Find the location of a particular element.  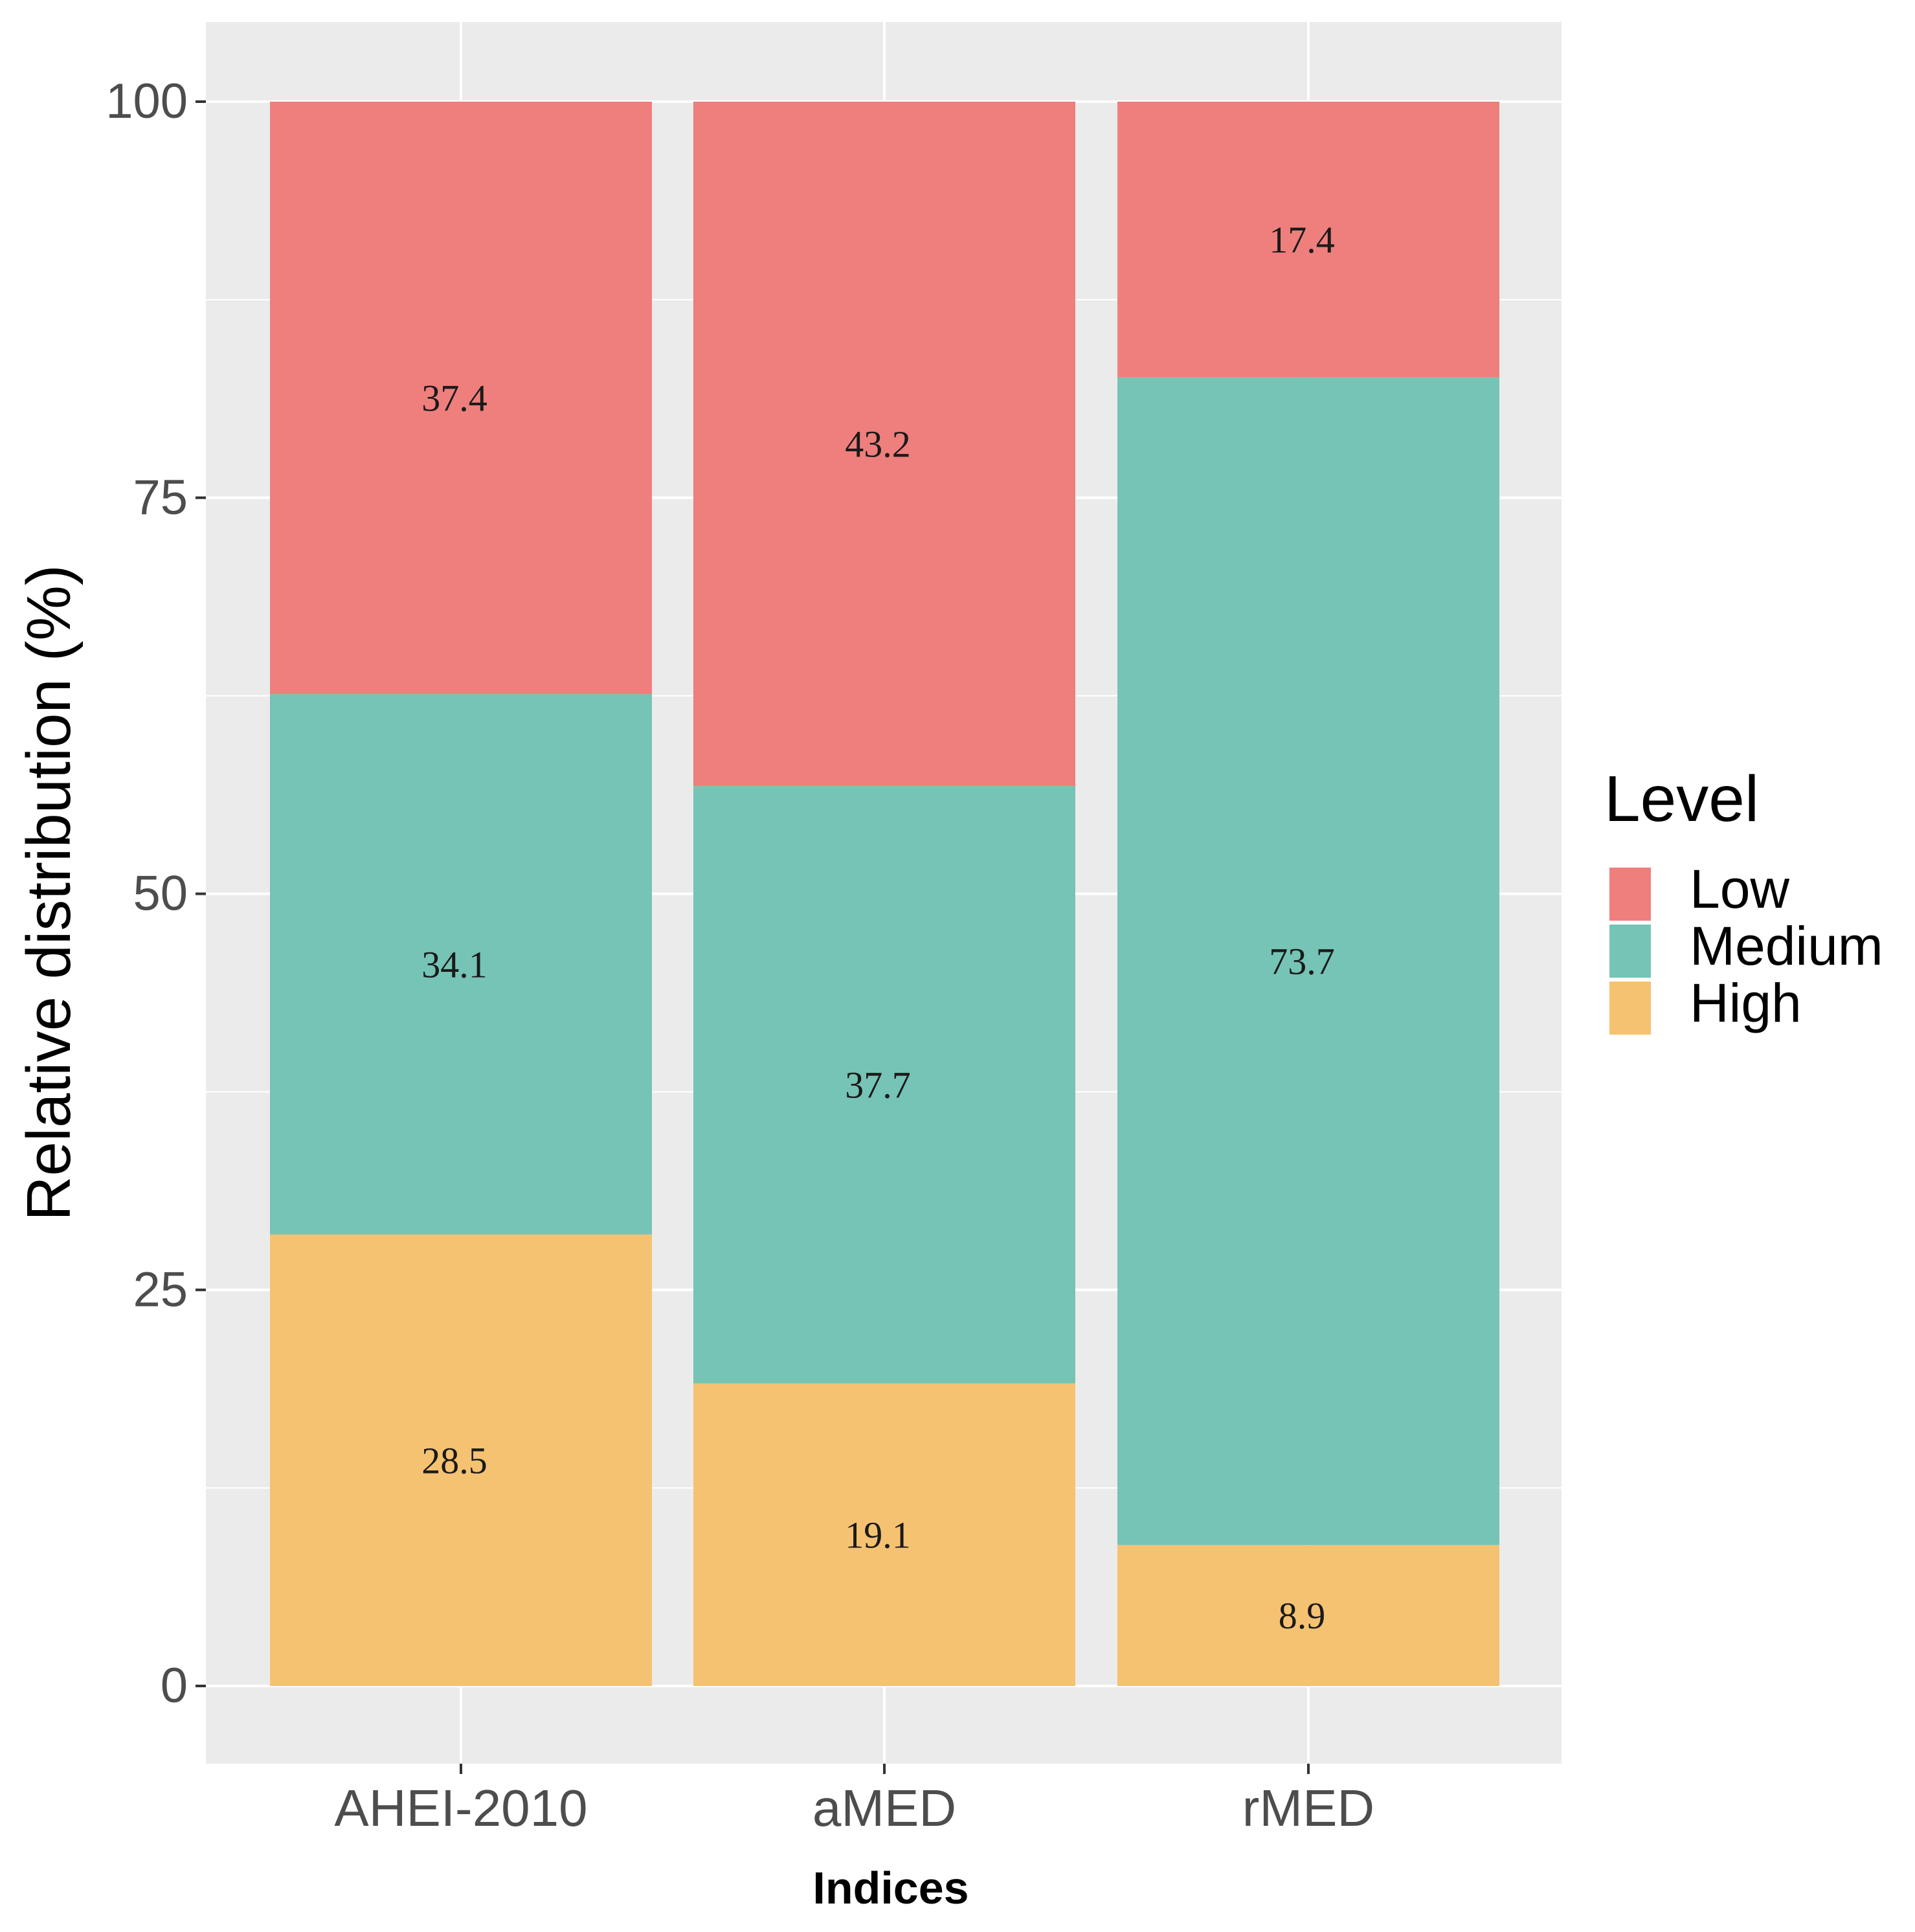

x-axis-title: Indices is located at coordinates (890, 1888).